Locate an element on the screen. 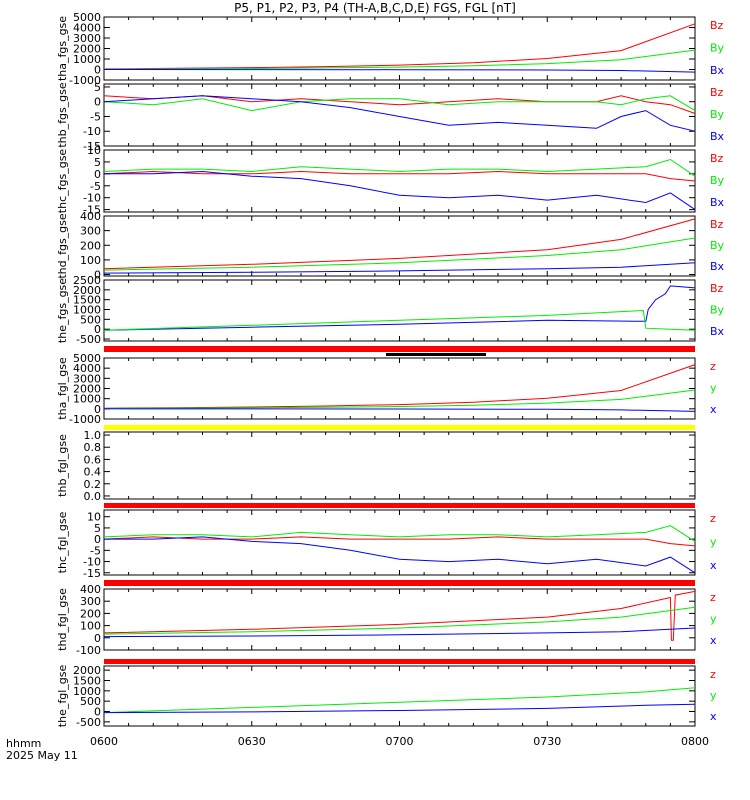  y-tick-label: -100 is located at coordinates (88, 650).